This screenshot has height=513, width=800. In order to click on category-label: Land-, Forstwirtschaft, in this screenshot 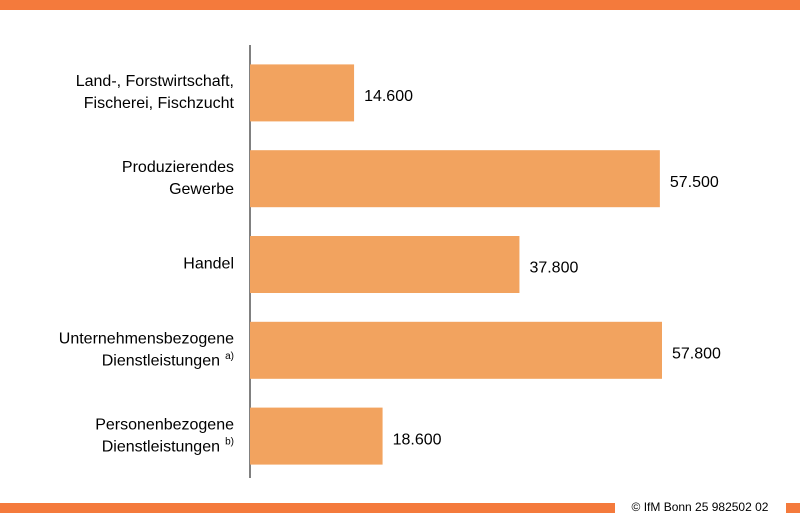, I will do `click(155, 81)`.